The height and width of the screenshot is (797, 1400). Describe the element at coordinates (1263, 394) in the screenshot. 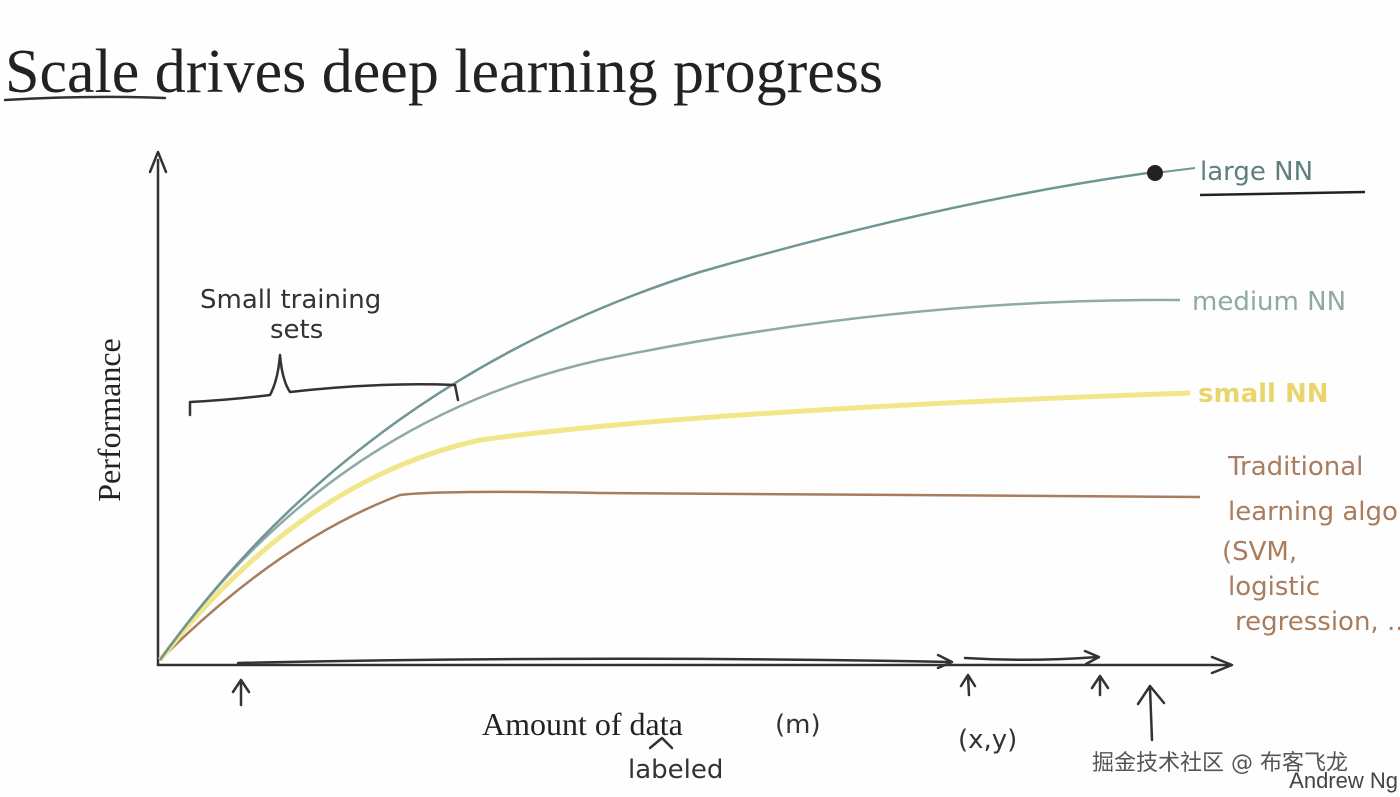

I see `curve-label: small NN` at that location.